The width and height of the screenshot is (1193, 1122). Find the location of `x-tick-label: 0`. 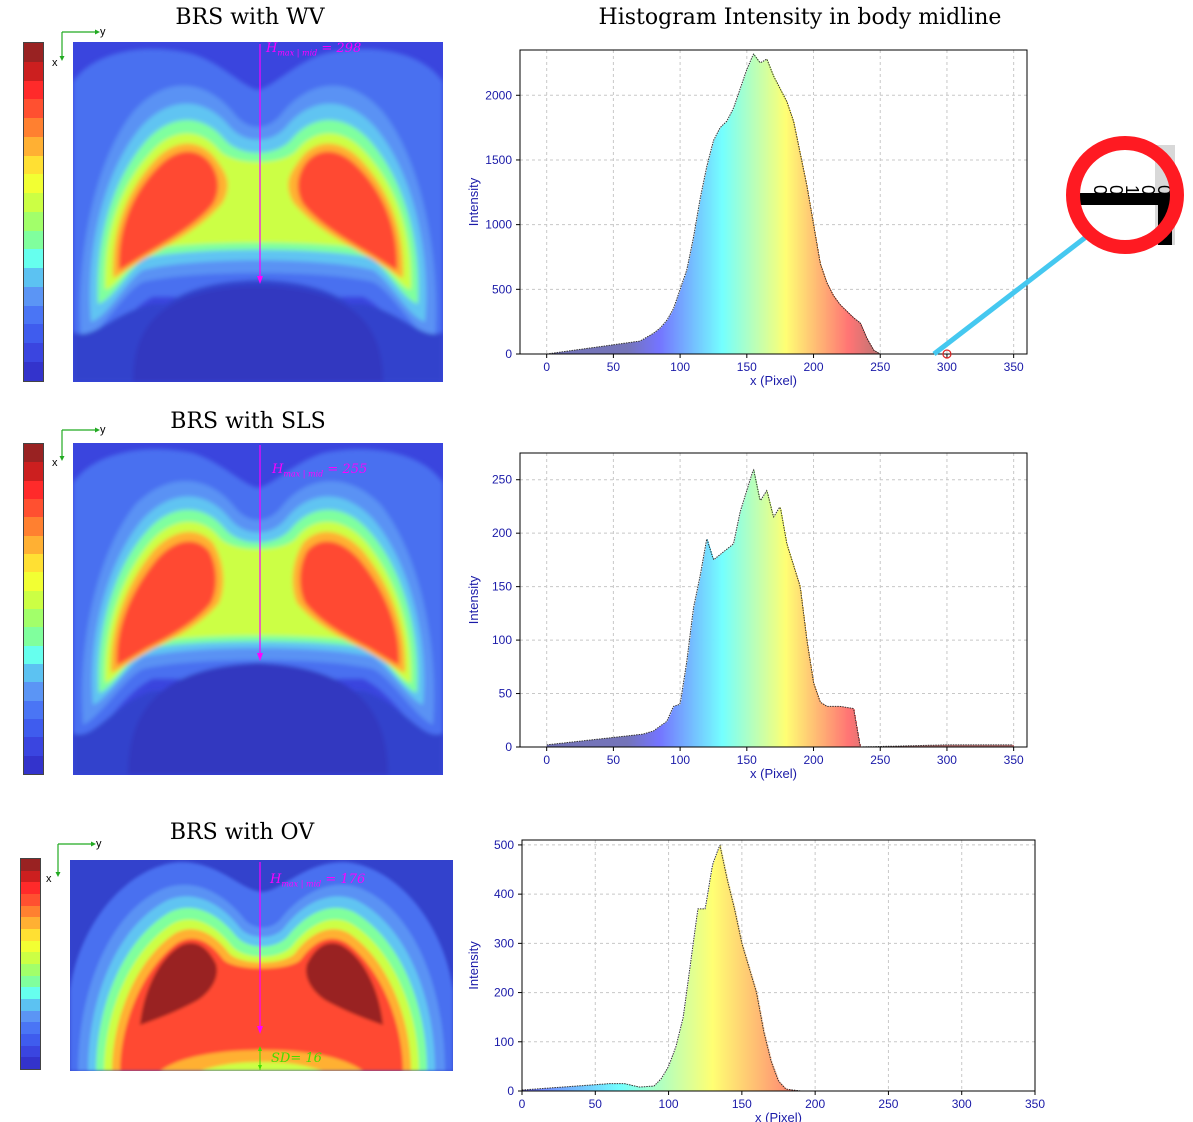

x-tick-label: 0 is located at coordinates (522, 1104).